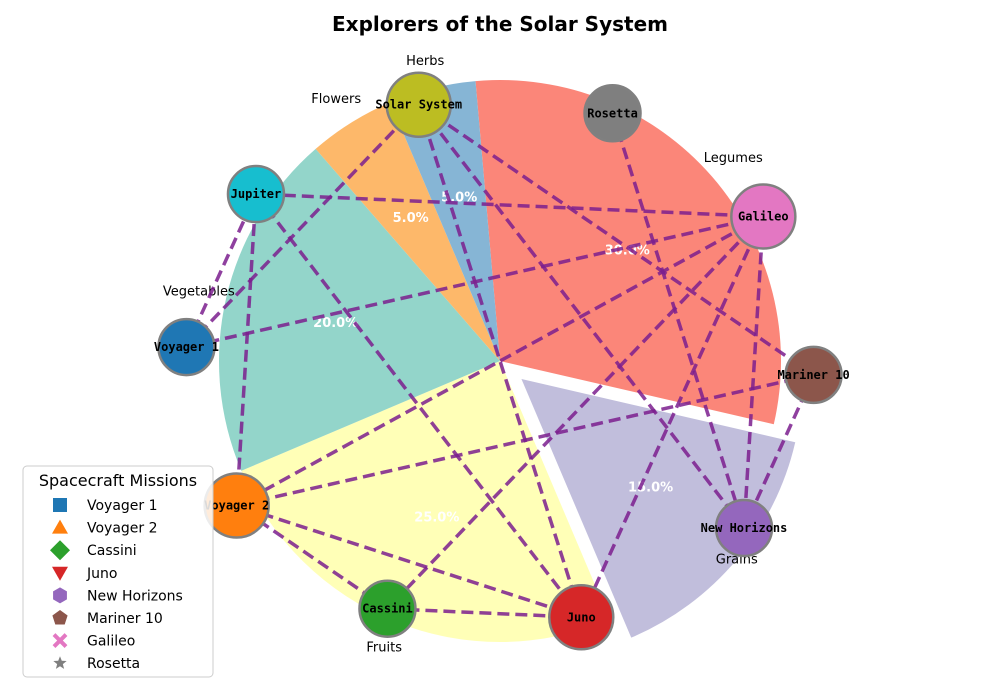 Image resolution: width=1000 pixels, height=700 pixels. What do you see at coordinates (112, 551) in the screenshot?
I see `legend-label-cassini: Cassini` at bounding box center [112, 551].